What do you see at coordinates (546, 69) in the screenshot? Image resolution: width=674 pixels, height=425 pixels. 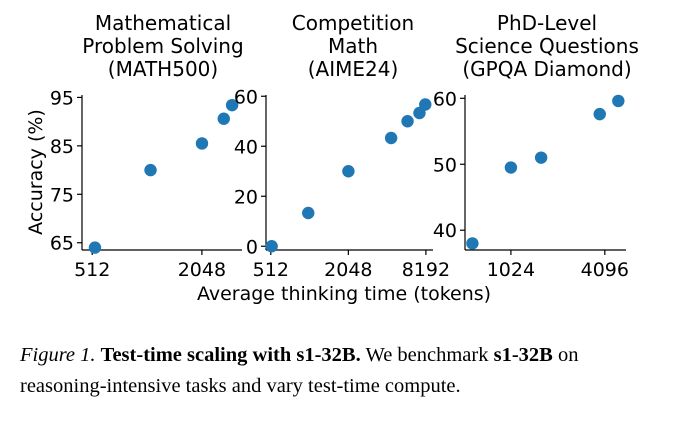 I see `panel-3-title-line: (GPQA Diamond)` at bounding box center [546, 69].